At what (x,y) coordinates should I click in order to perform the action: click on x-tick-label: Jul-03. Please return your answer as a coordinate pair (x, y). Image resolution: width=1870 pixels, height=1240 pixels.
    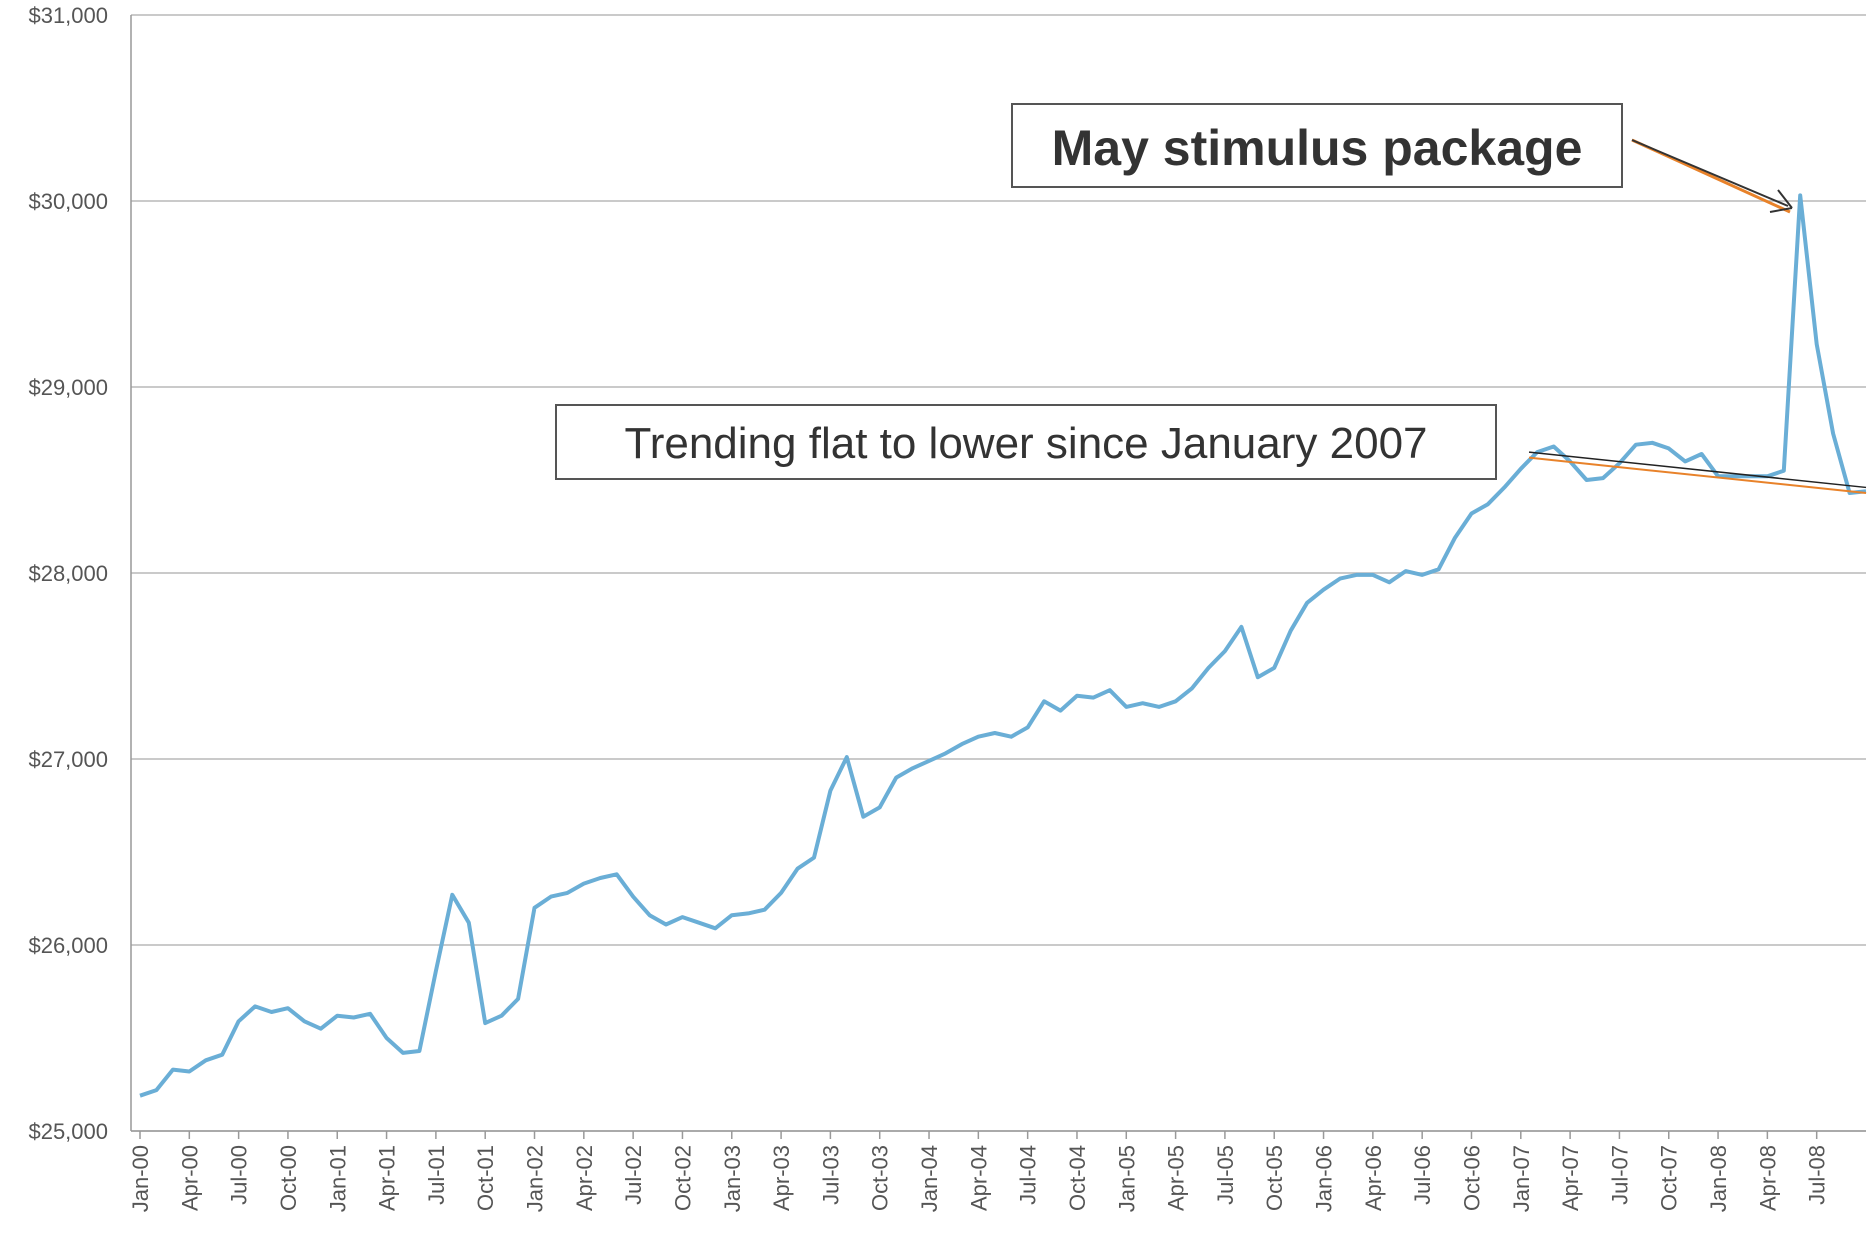
    Looking at the image, I should click on (830, 1175).